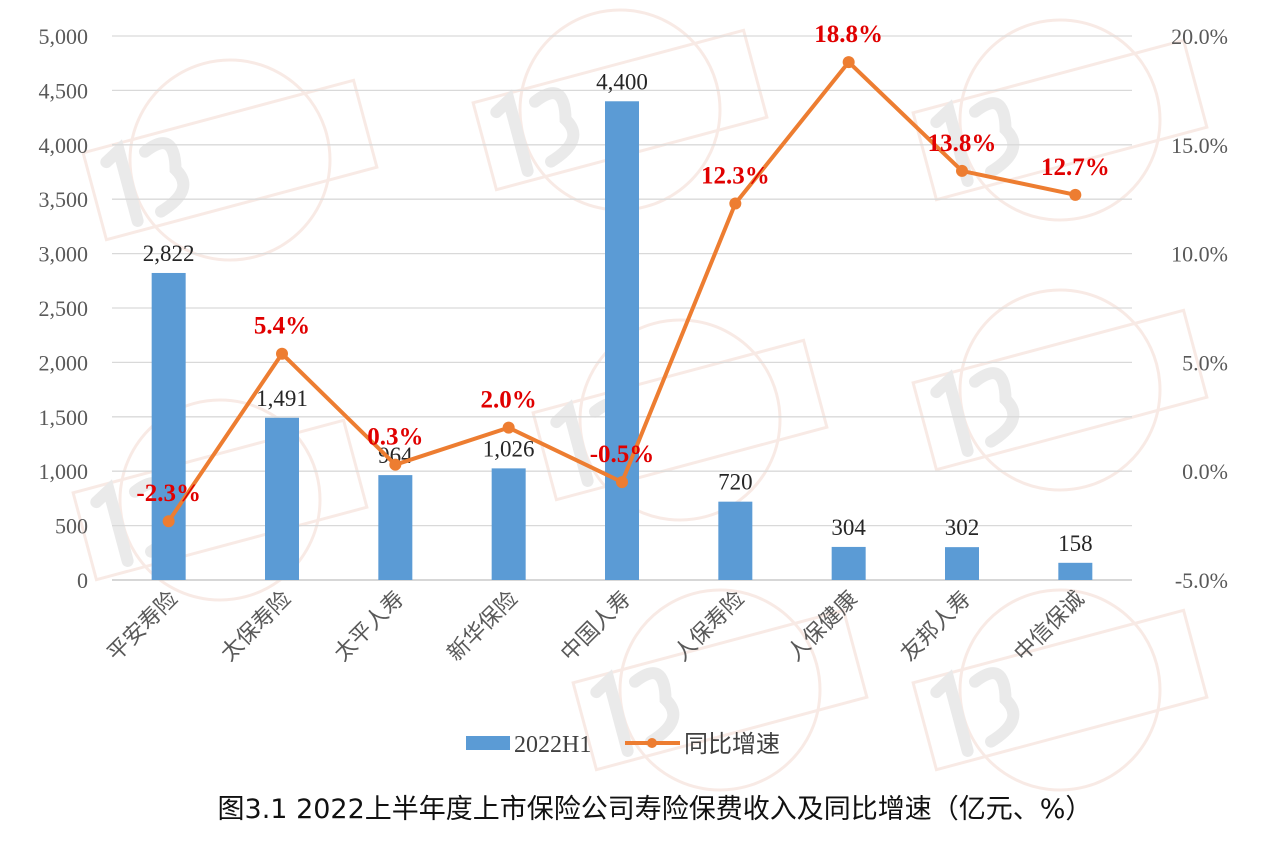 The width and height of the screenshot is (1266, 854). Describe the element at coordinates (64, 145) in the screenshot. I see `y-left-tick-label: 4,000` at that location.